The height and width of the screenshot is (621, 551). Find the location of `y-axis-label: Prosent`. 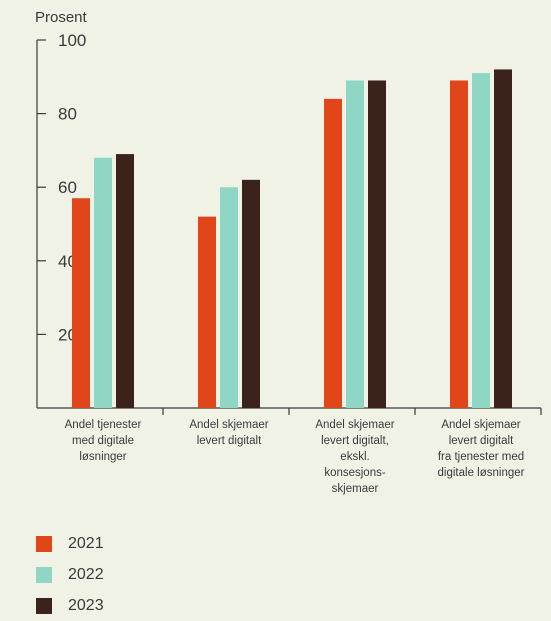

y-axis-label: Prosent is located at coordinates (61, 17).